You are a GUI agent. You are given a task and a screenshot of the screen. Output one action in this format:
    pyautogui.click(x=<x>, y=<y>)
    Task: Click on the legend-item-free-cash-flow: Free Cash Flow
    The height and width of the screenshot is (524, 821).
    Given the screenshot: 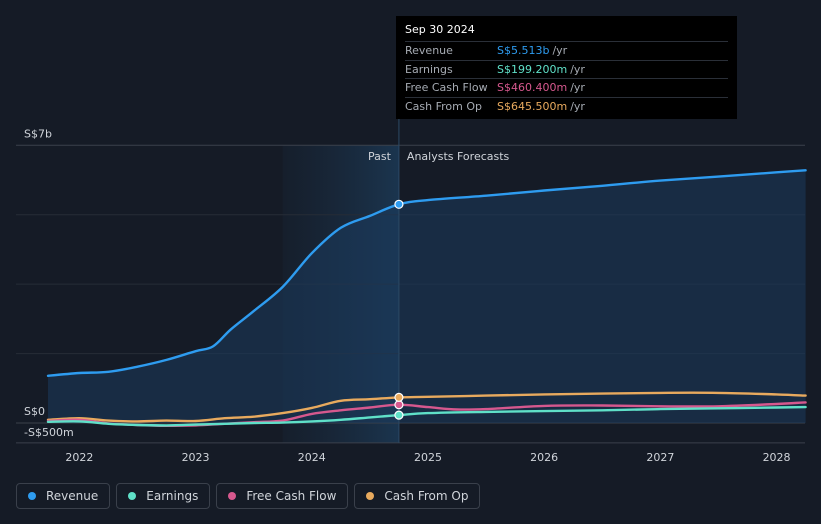 What is the action you would take?
    pyautogui.click(x=282, y=496)
    